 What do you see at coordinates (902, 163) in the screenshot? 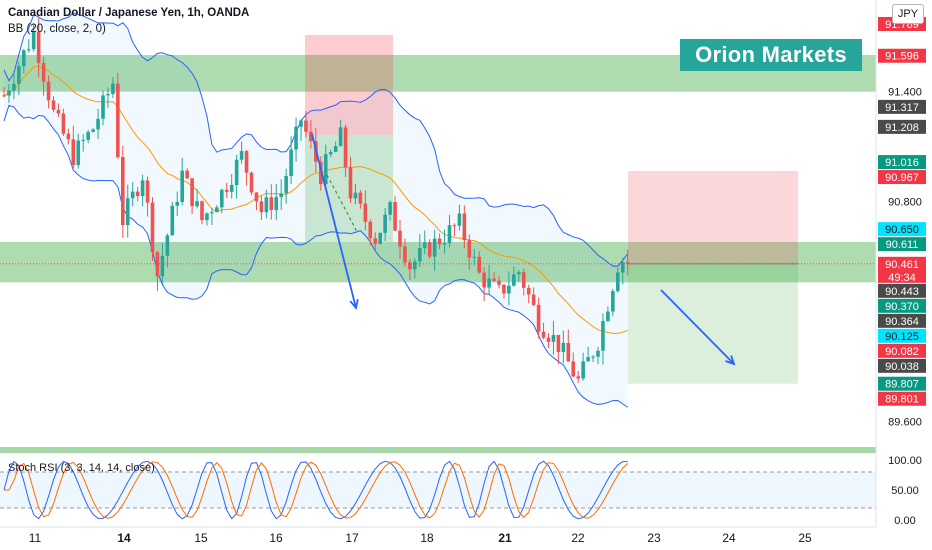
I see `price-badge-text: 91.016` at bounding box center [902, 163].